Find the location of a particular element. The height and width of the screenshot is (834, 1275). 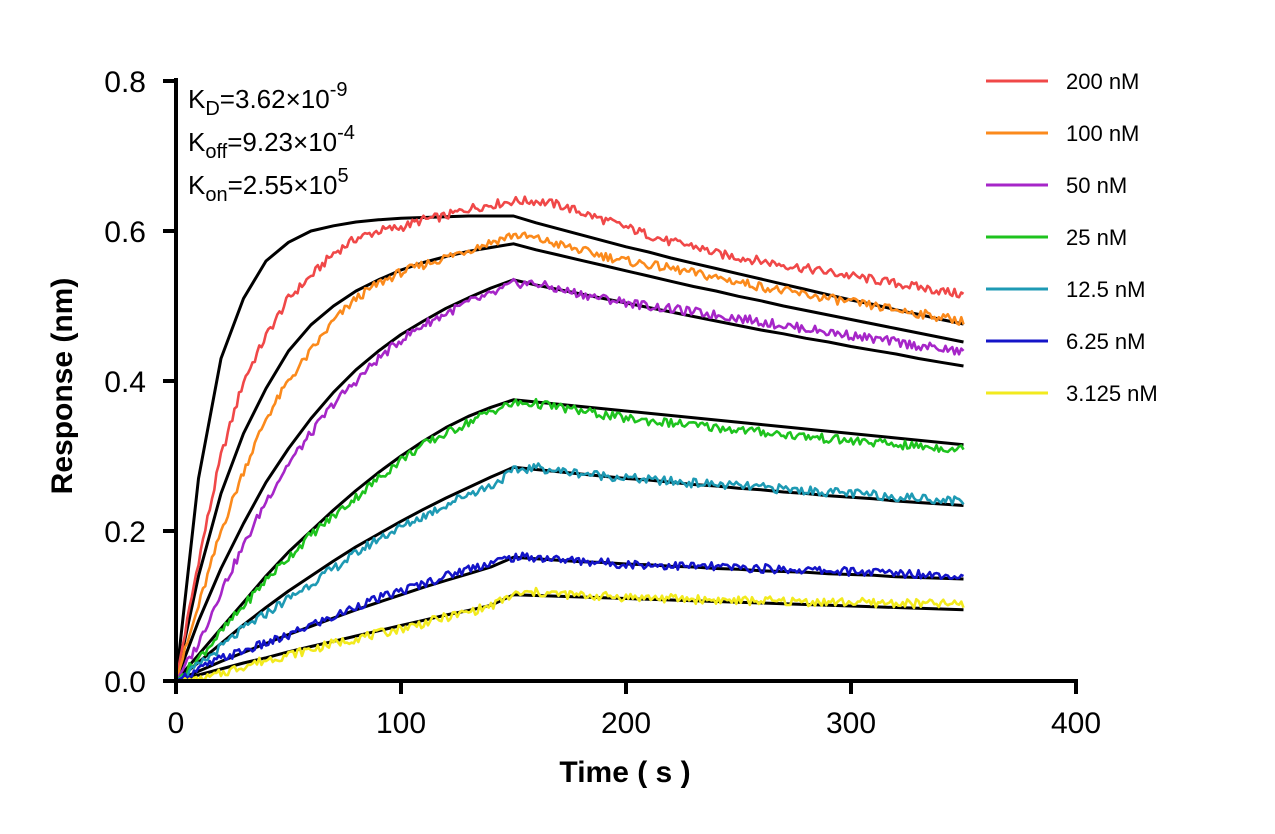

legend-label-100-nm: 100 nM is located at coordinates (1102, 133).